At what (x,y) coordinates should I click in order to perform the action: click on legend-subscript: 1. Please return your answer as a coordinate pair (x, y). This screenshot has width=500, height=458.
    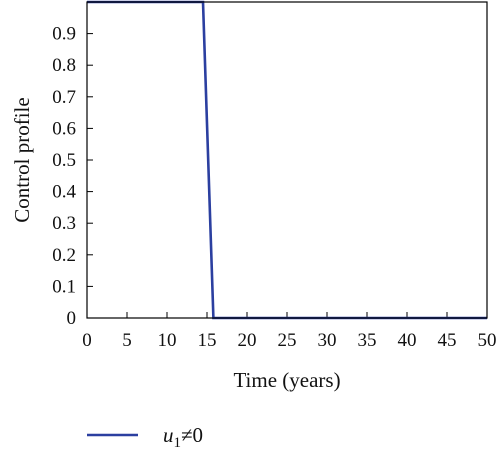
    Looking at the image, I should click on (178, 443).